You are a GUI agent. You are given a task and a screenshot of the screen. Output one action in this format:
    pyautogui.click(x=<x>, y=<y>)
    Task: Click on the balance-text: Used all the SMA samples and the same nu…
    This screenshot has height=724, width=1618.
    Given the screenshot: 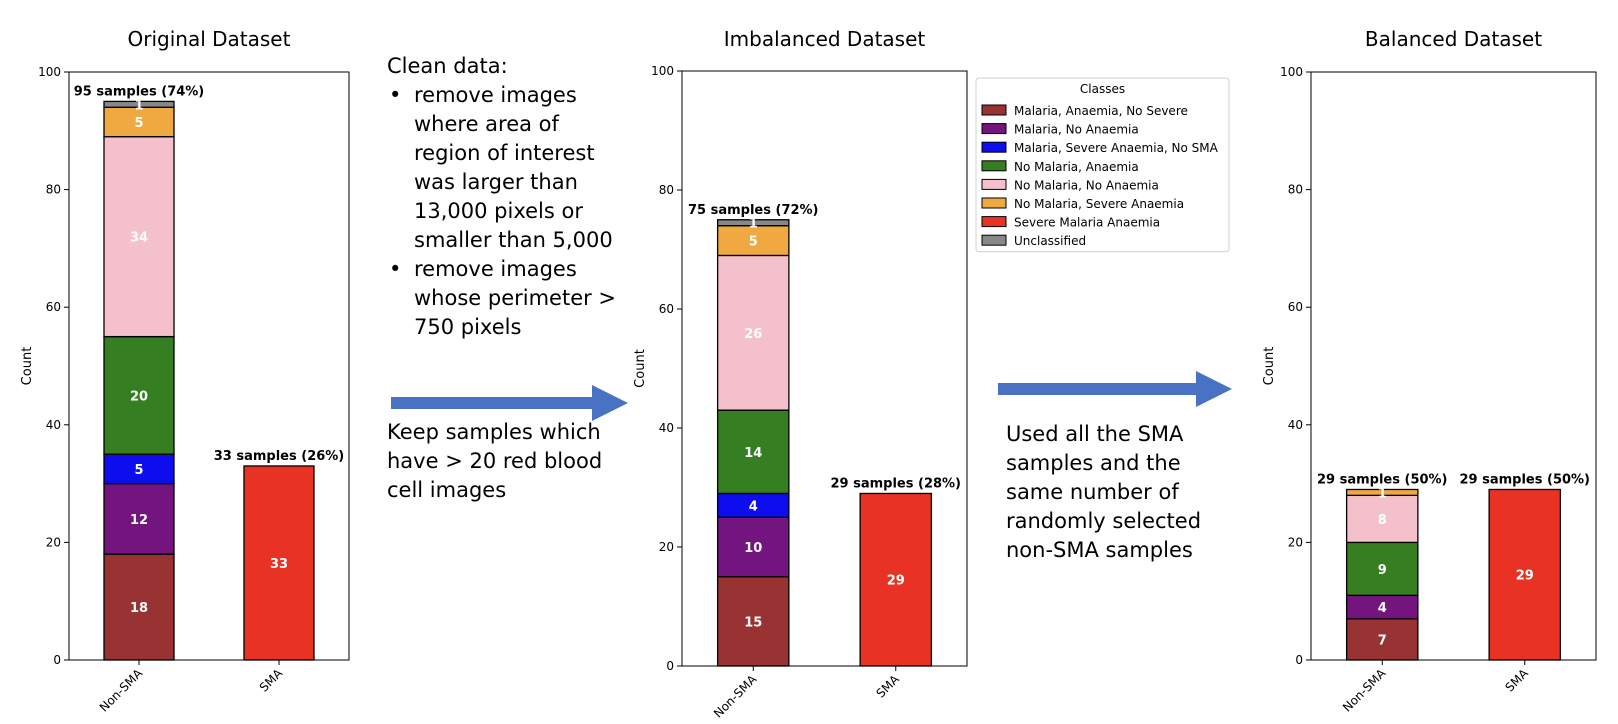 What is the action you would take?
    pyautogui.click(x=1104, y=492)
    